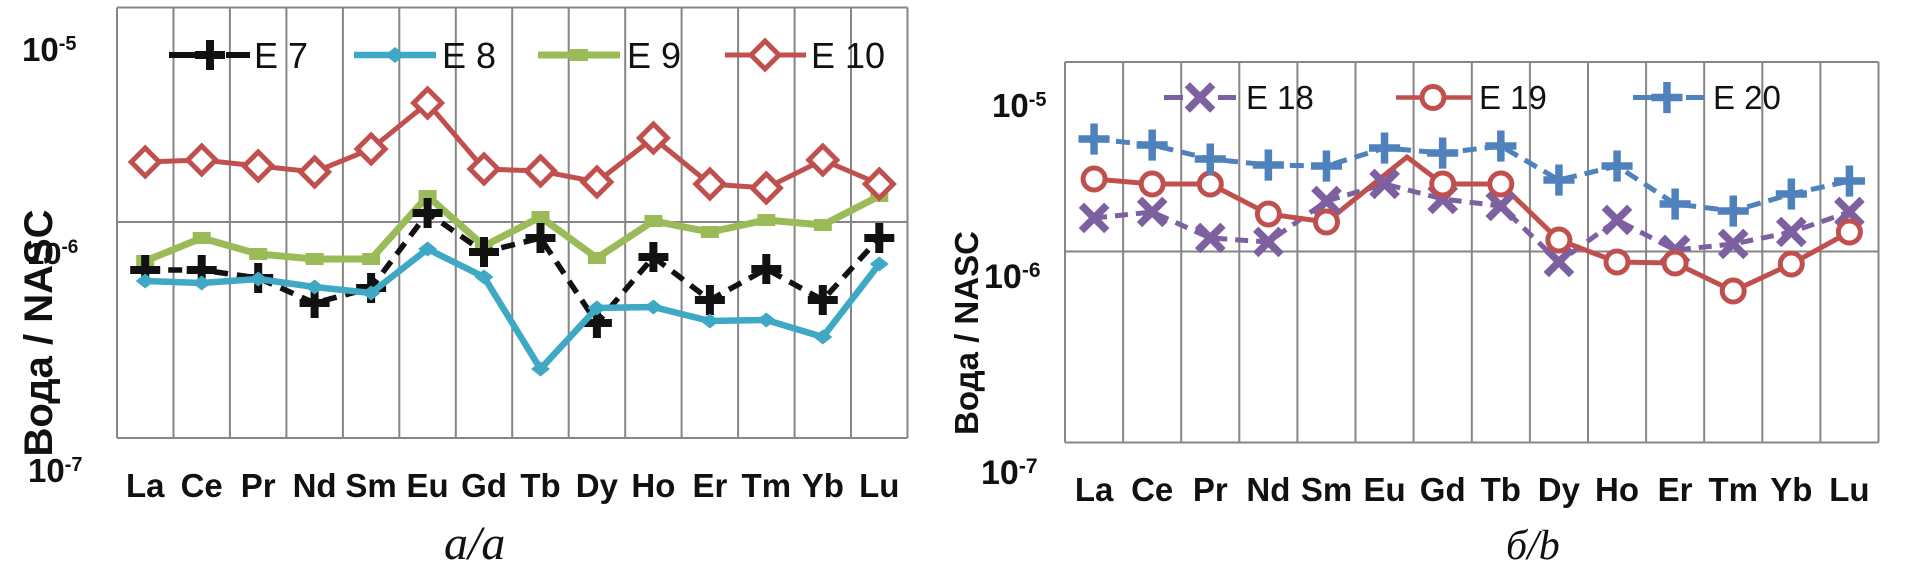  Describe the element at coordinates (654, 55) in the screenshot. I see `svg-text: E 9` at that location.